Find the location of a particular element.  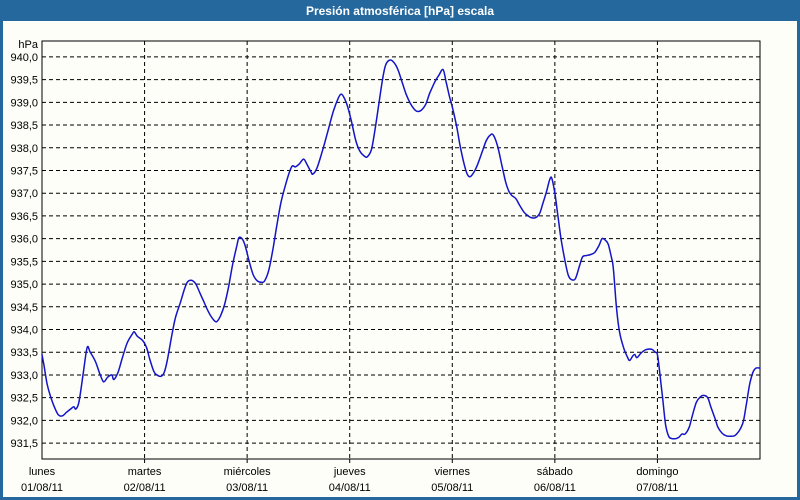

x-tick-date-label: 07/08/11 is located at coordinates (657, 488).